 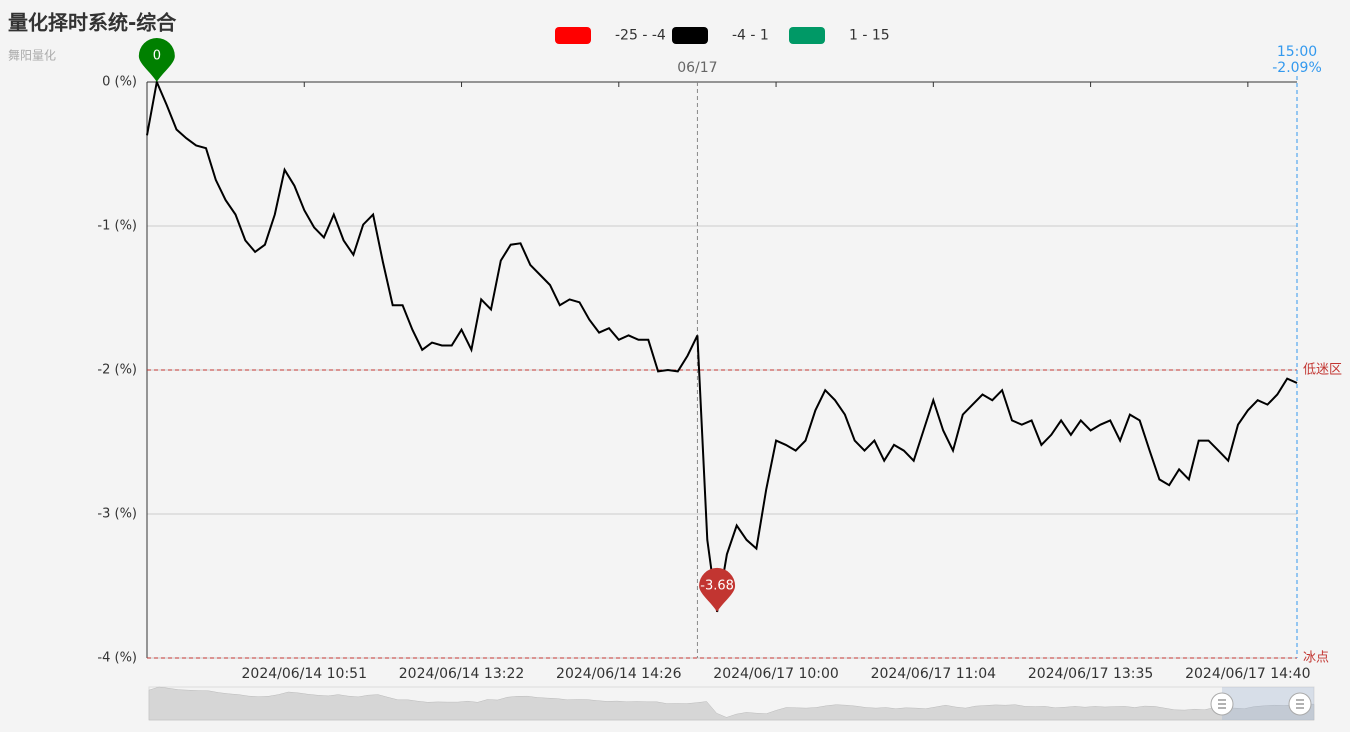 I want to click on x-tick-label: 2024/06/17 13:35, so click(x=1091, y=674).